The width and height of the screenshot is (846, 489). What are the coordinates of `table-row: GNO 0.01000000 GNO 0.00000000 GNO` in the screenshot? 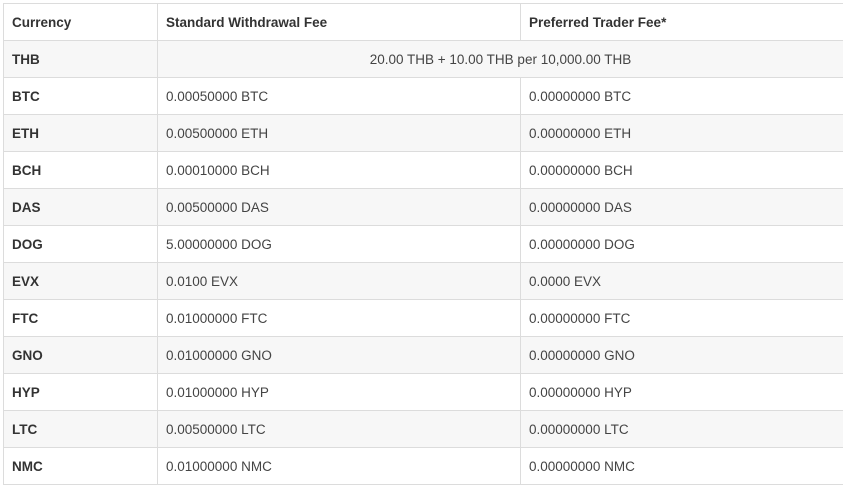 It's located at (423, 355).